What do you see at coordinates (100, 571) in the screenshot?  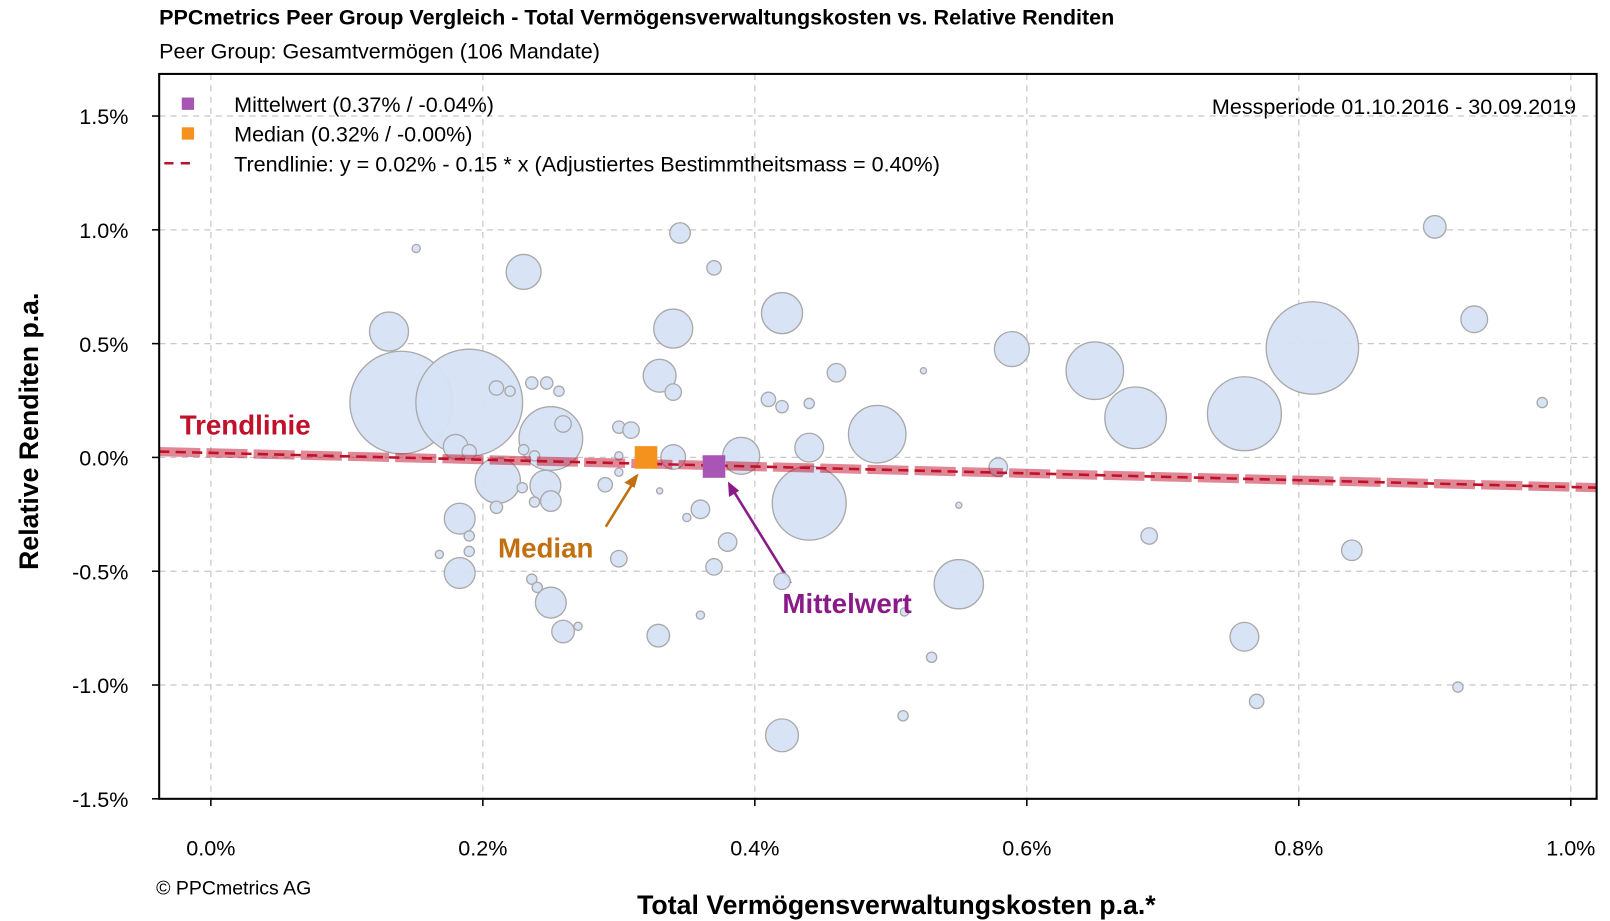 I see `y-tick-label: -0.5%` at bounding box center [100, 571].